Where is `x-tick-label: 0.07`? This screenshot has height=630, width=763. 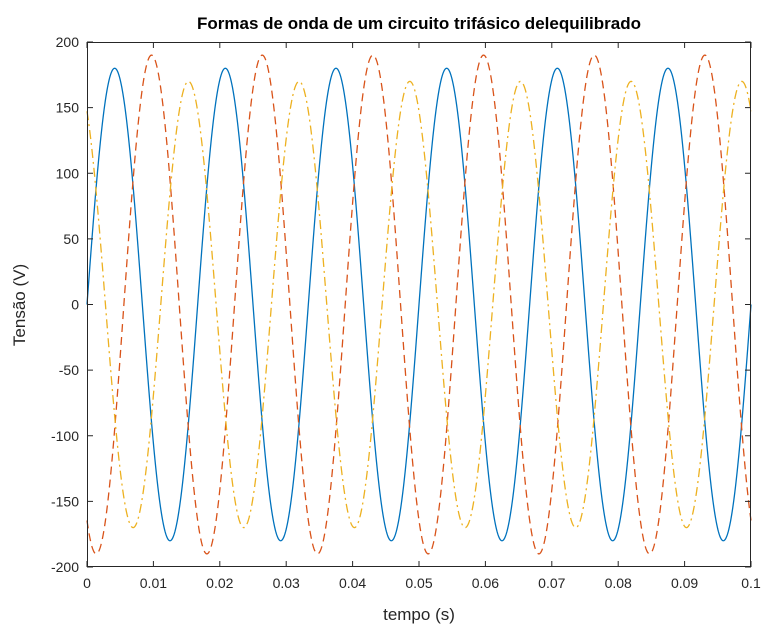 x-tick-label: 0.07 is located at coordinates (551, 583).